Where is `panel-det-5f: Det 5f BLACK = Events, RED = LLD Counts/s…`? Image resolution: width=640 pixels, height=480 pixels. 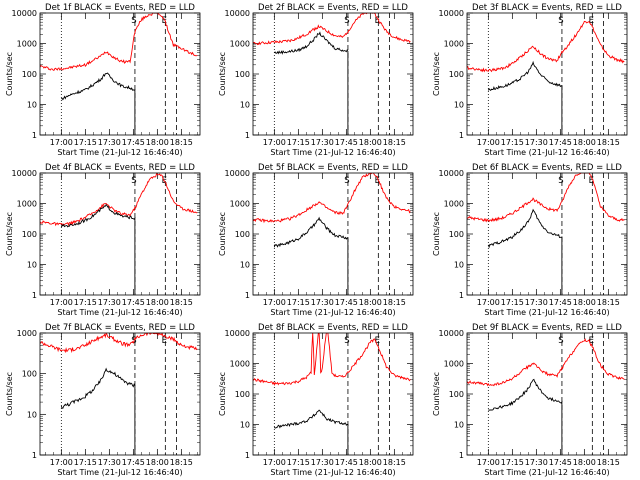
panel-det-5f: Det 5f BLACK = Events, RED = LLD Counts/s… is located at coordinates (316, 240).